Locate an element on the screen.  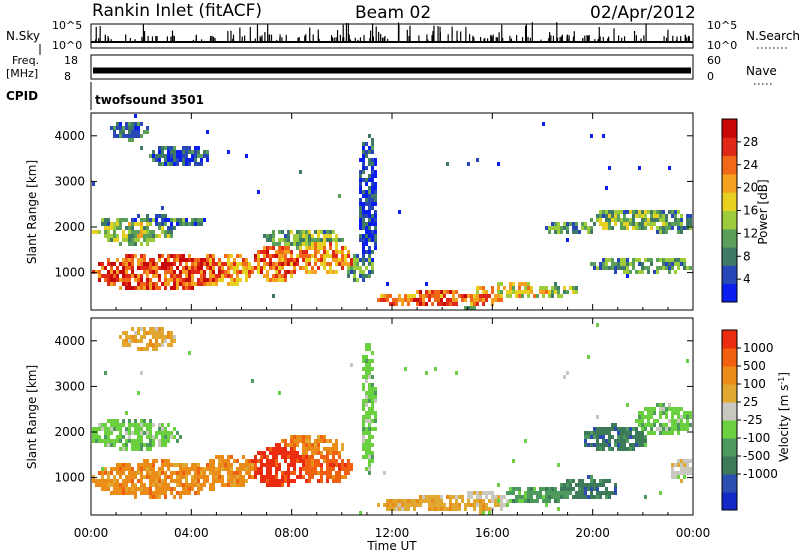
colorbar-tick-label: 100 is located at coordinates (754, 384).